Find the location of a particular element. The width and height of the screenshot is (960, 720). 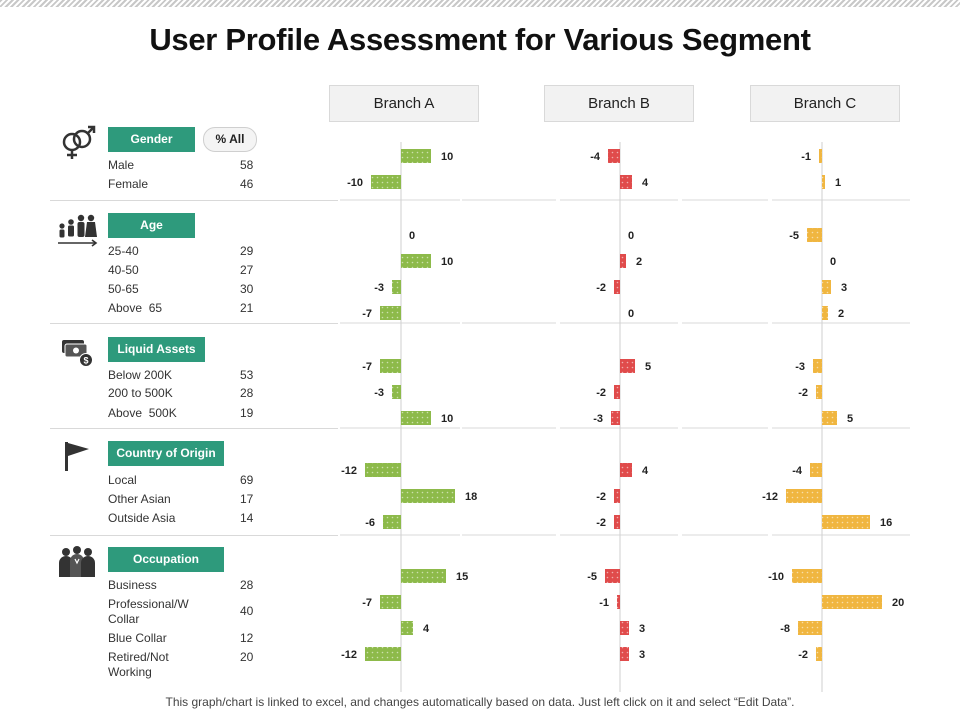

row-label: Other Asian is located at coordinates (139, 499).